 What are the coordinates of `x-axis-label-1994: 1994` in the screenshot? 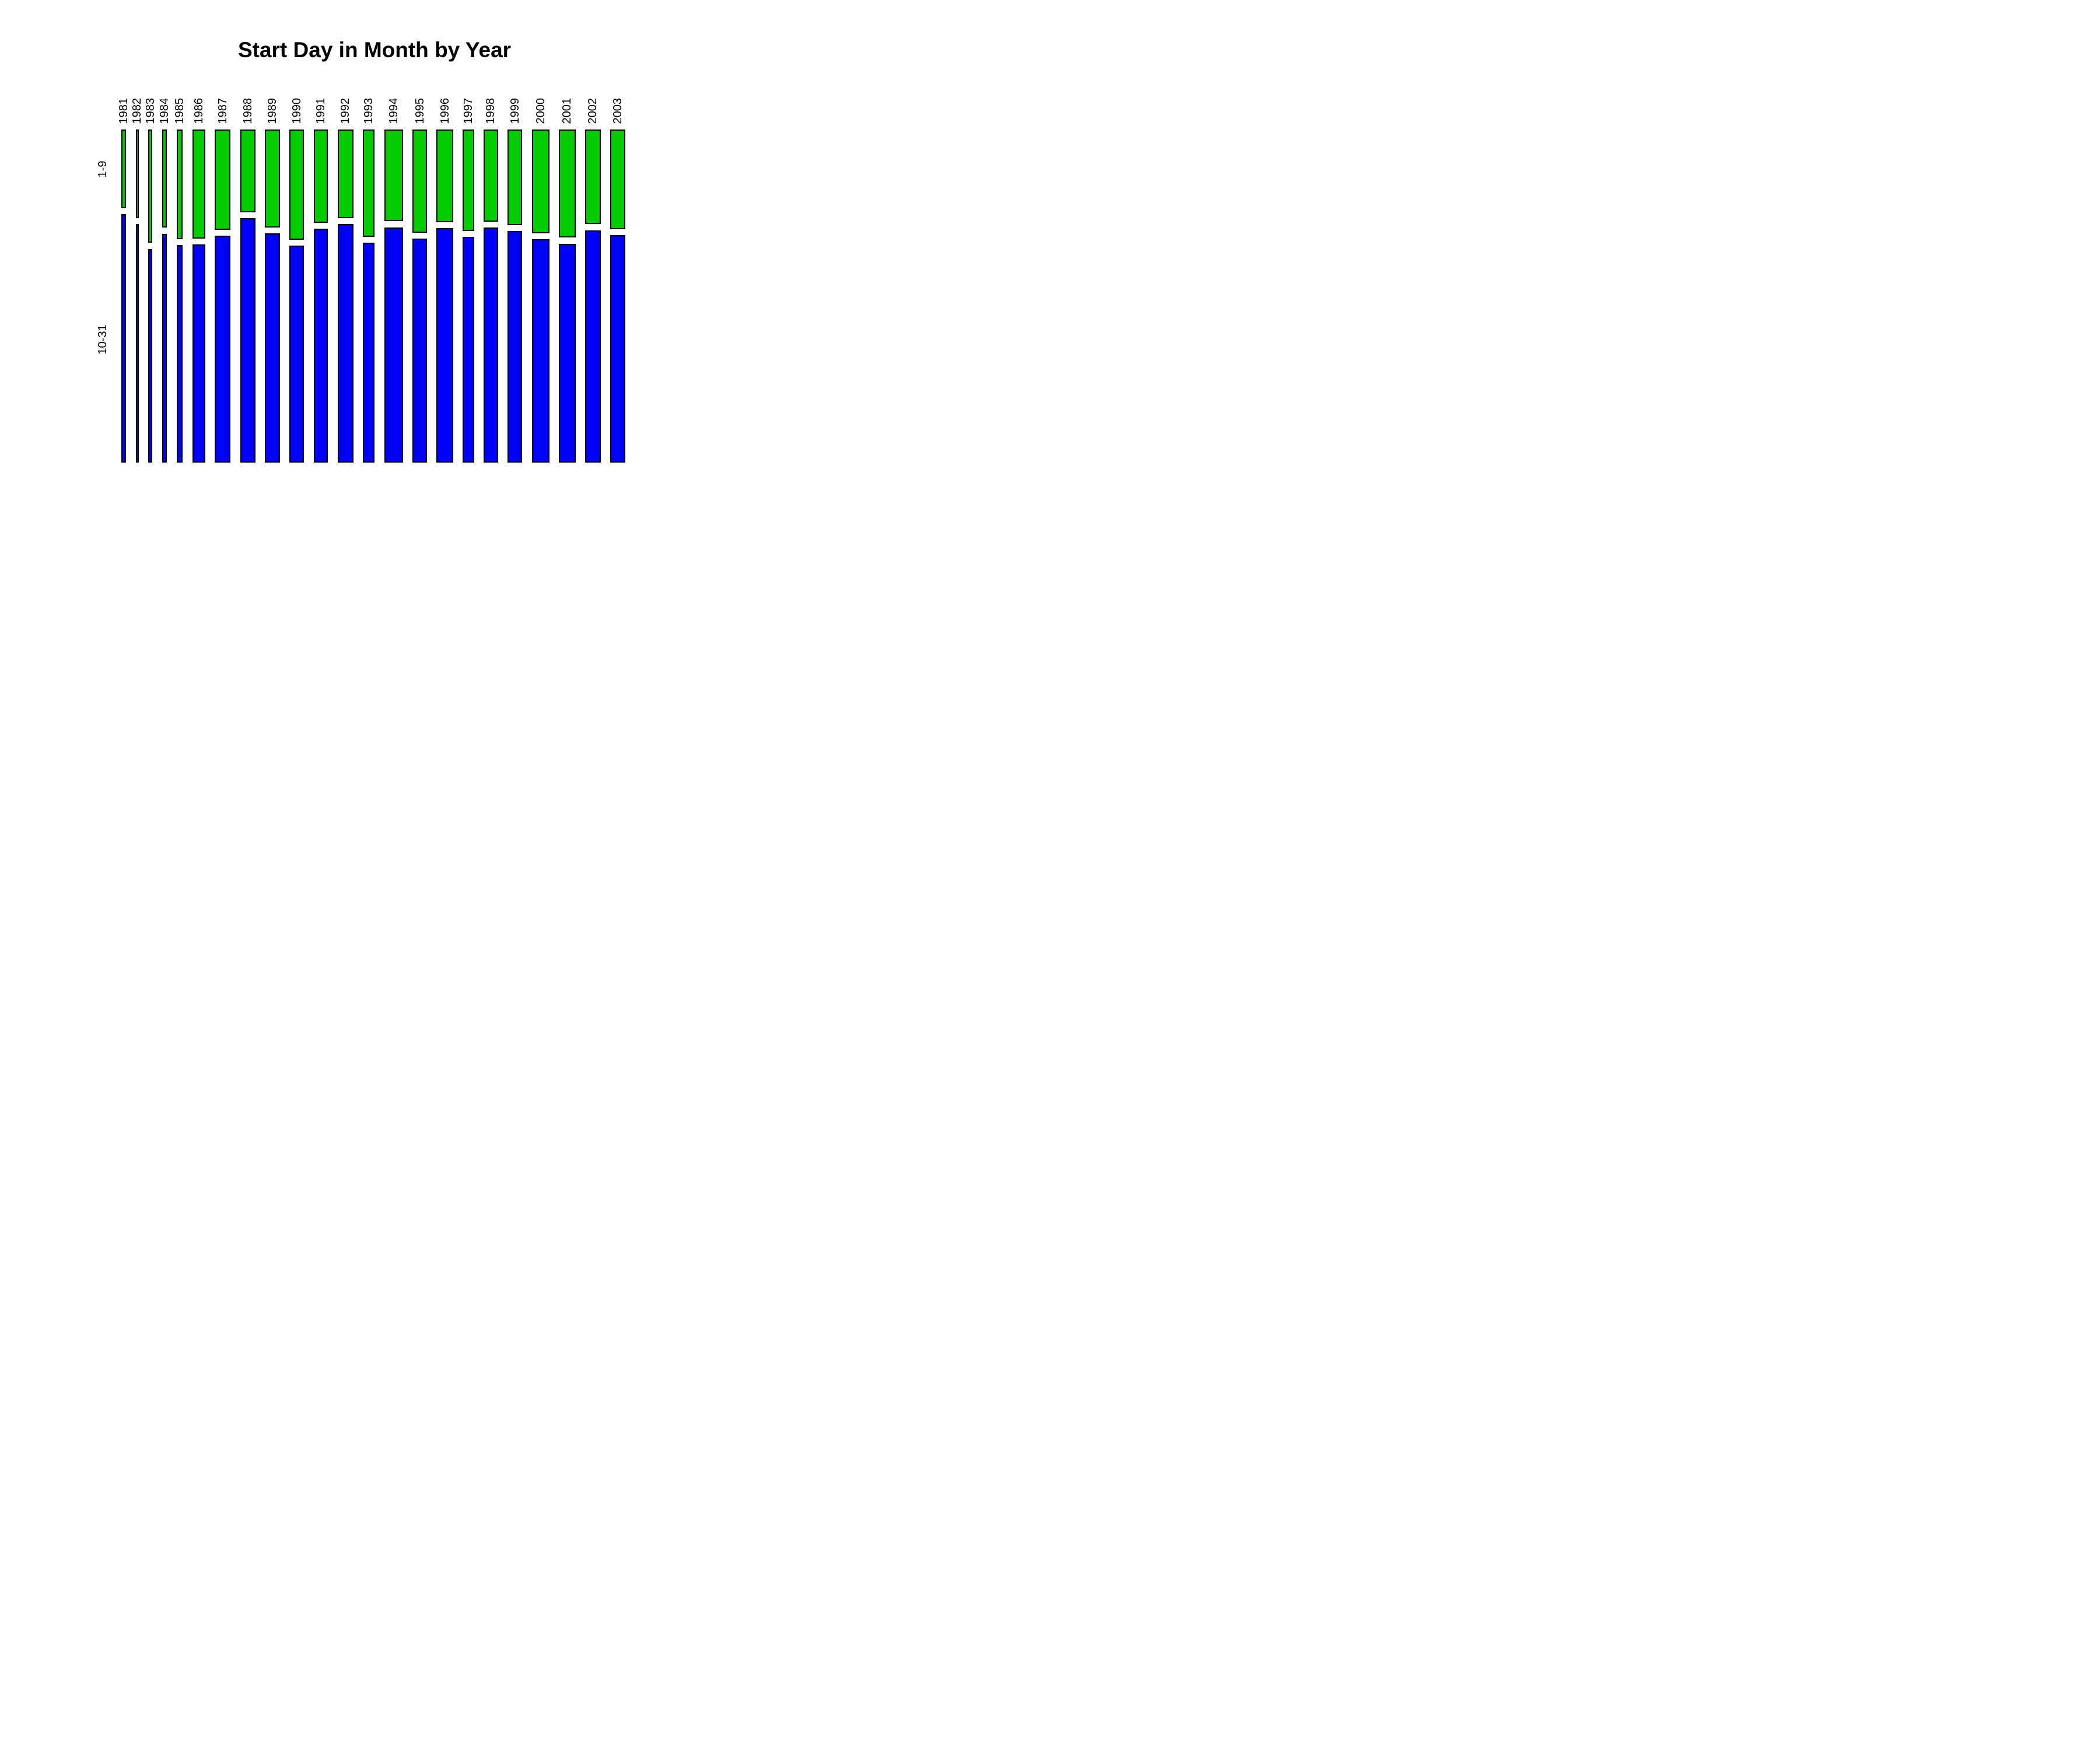 It's located at (393, 110).